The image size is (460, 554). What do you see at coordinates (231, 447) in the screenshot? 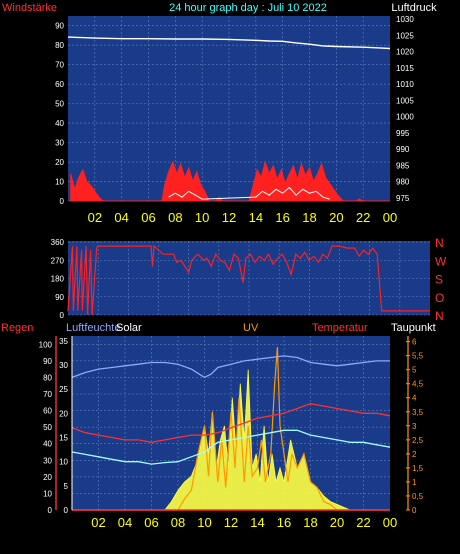
I see `dewpoint-line` at bounding box center [231, 447].